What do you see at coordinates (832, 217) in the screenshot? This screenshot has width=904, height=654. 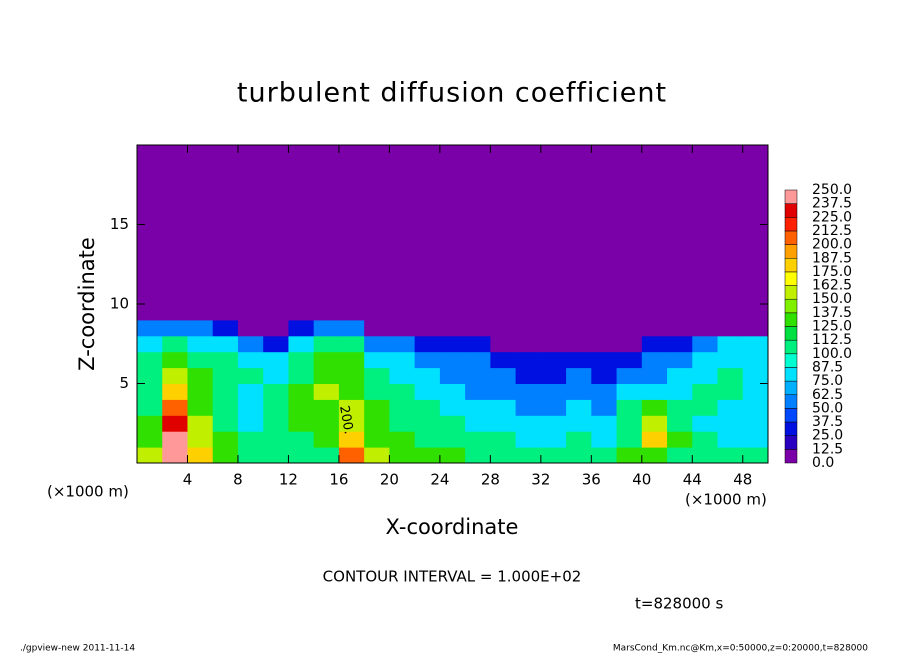 I see `colorbar-label: 225.0` at bounding box center [832, 217].